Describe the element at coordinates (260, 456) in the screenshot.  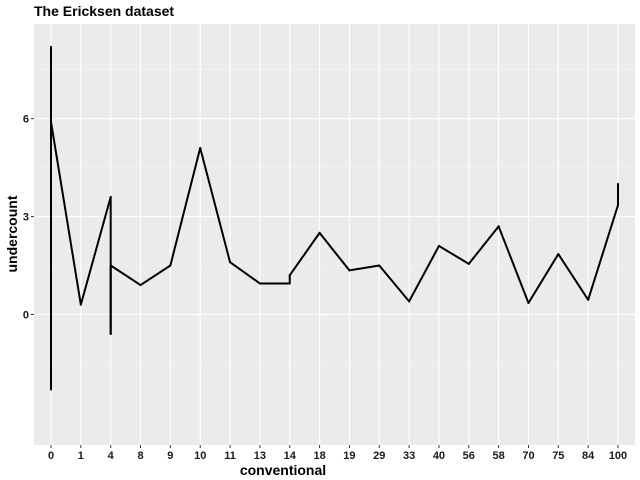
I see `x-tick-label: 13` at that location.